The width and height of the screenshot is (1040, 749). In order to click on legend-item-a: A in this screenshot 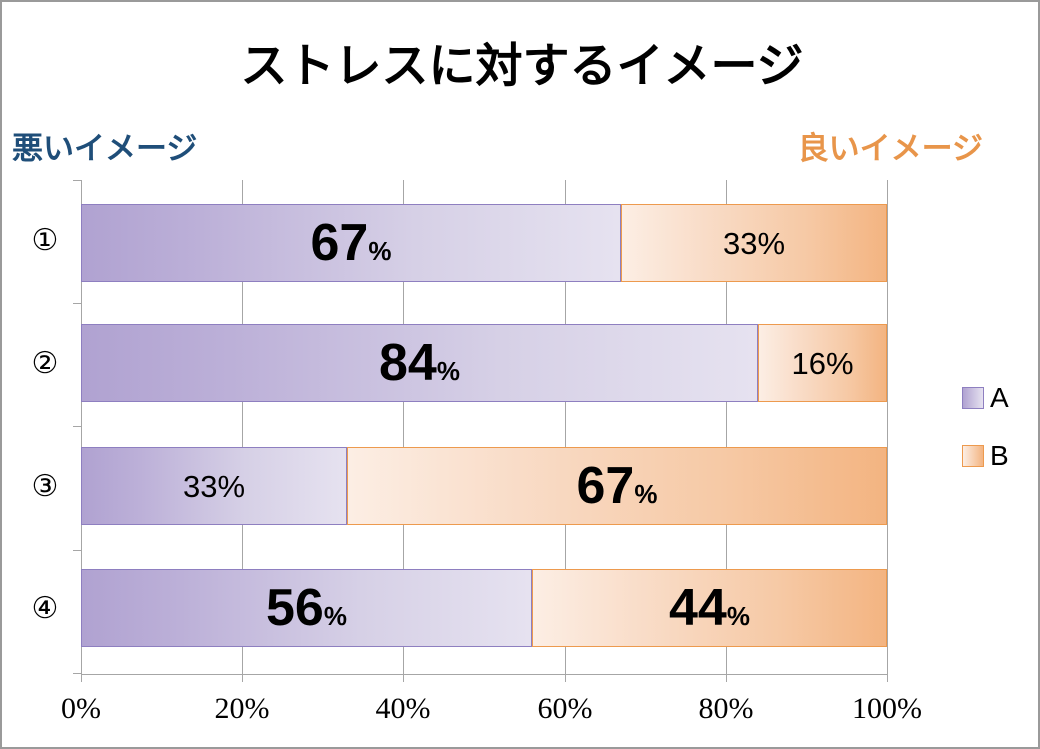, I will do `click(985, 398)`.